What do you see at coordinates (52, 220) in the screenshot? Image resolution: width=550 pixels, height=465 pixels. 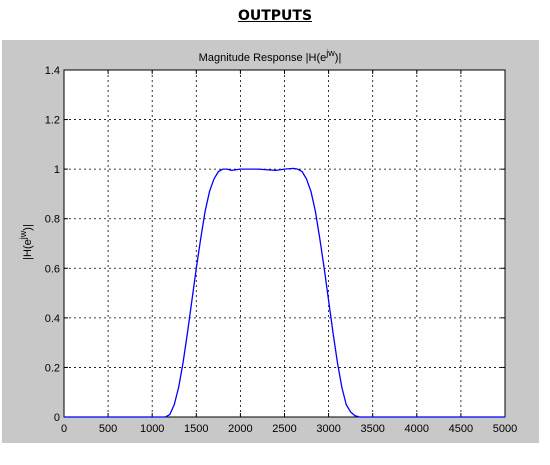 I see `y-tick-label: 0.8` at bounding box center [52, 220].